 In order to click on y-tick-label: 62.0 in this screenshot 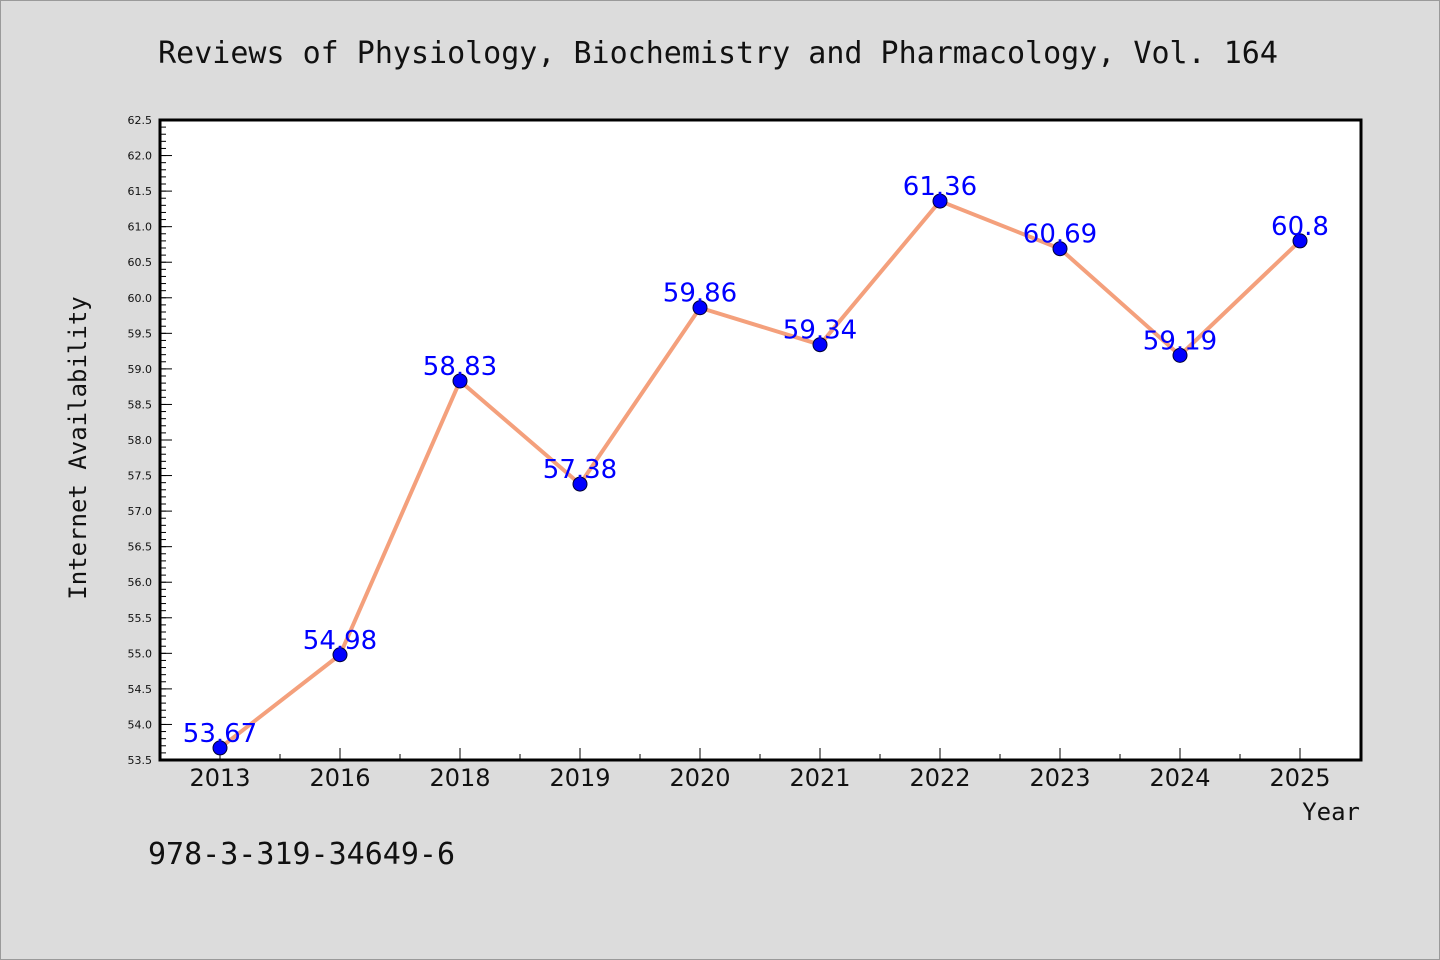, I will do `click(140, 156)`.